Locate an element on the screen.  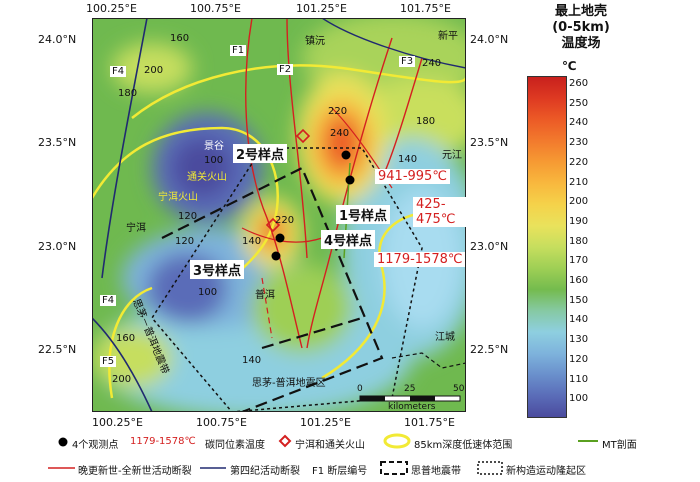
colorbar-tick: 210 is located at coordinates (579, 182).